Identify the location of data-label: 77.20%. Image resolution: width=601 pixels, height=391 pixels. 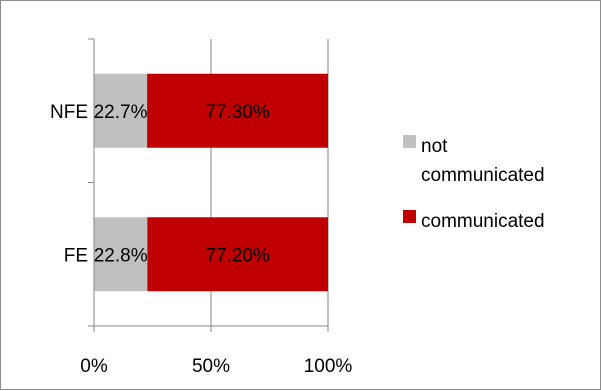
(237, 255).